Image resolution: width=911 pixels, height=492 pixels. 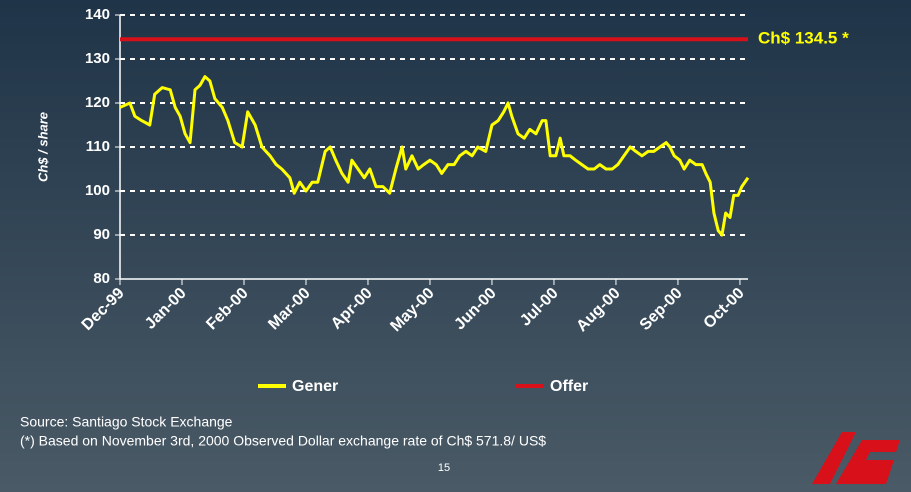 What do you see at coordinates (97, 102) in the screenshot?
I see `y-tick-label: 120` at bounding box center [97, 102].